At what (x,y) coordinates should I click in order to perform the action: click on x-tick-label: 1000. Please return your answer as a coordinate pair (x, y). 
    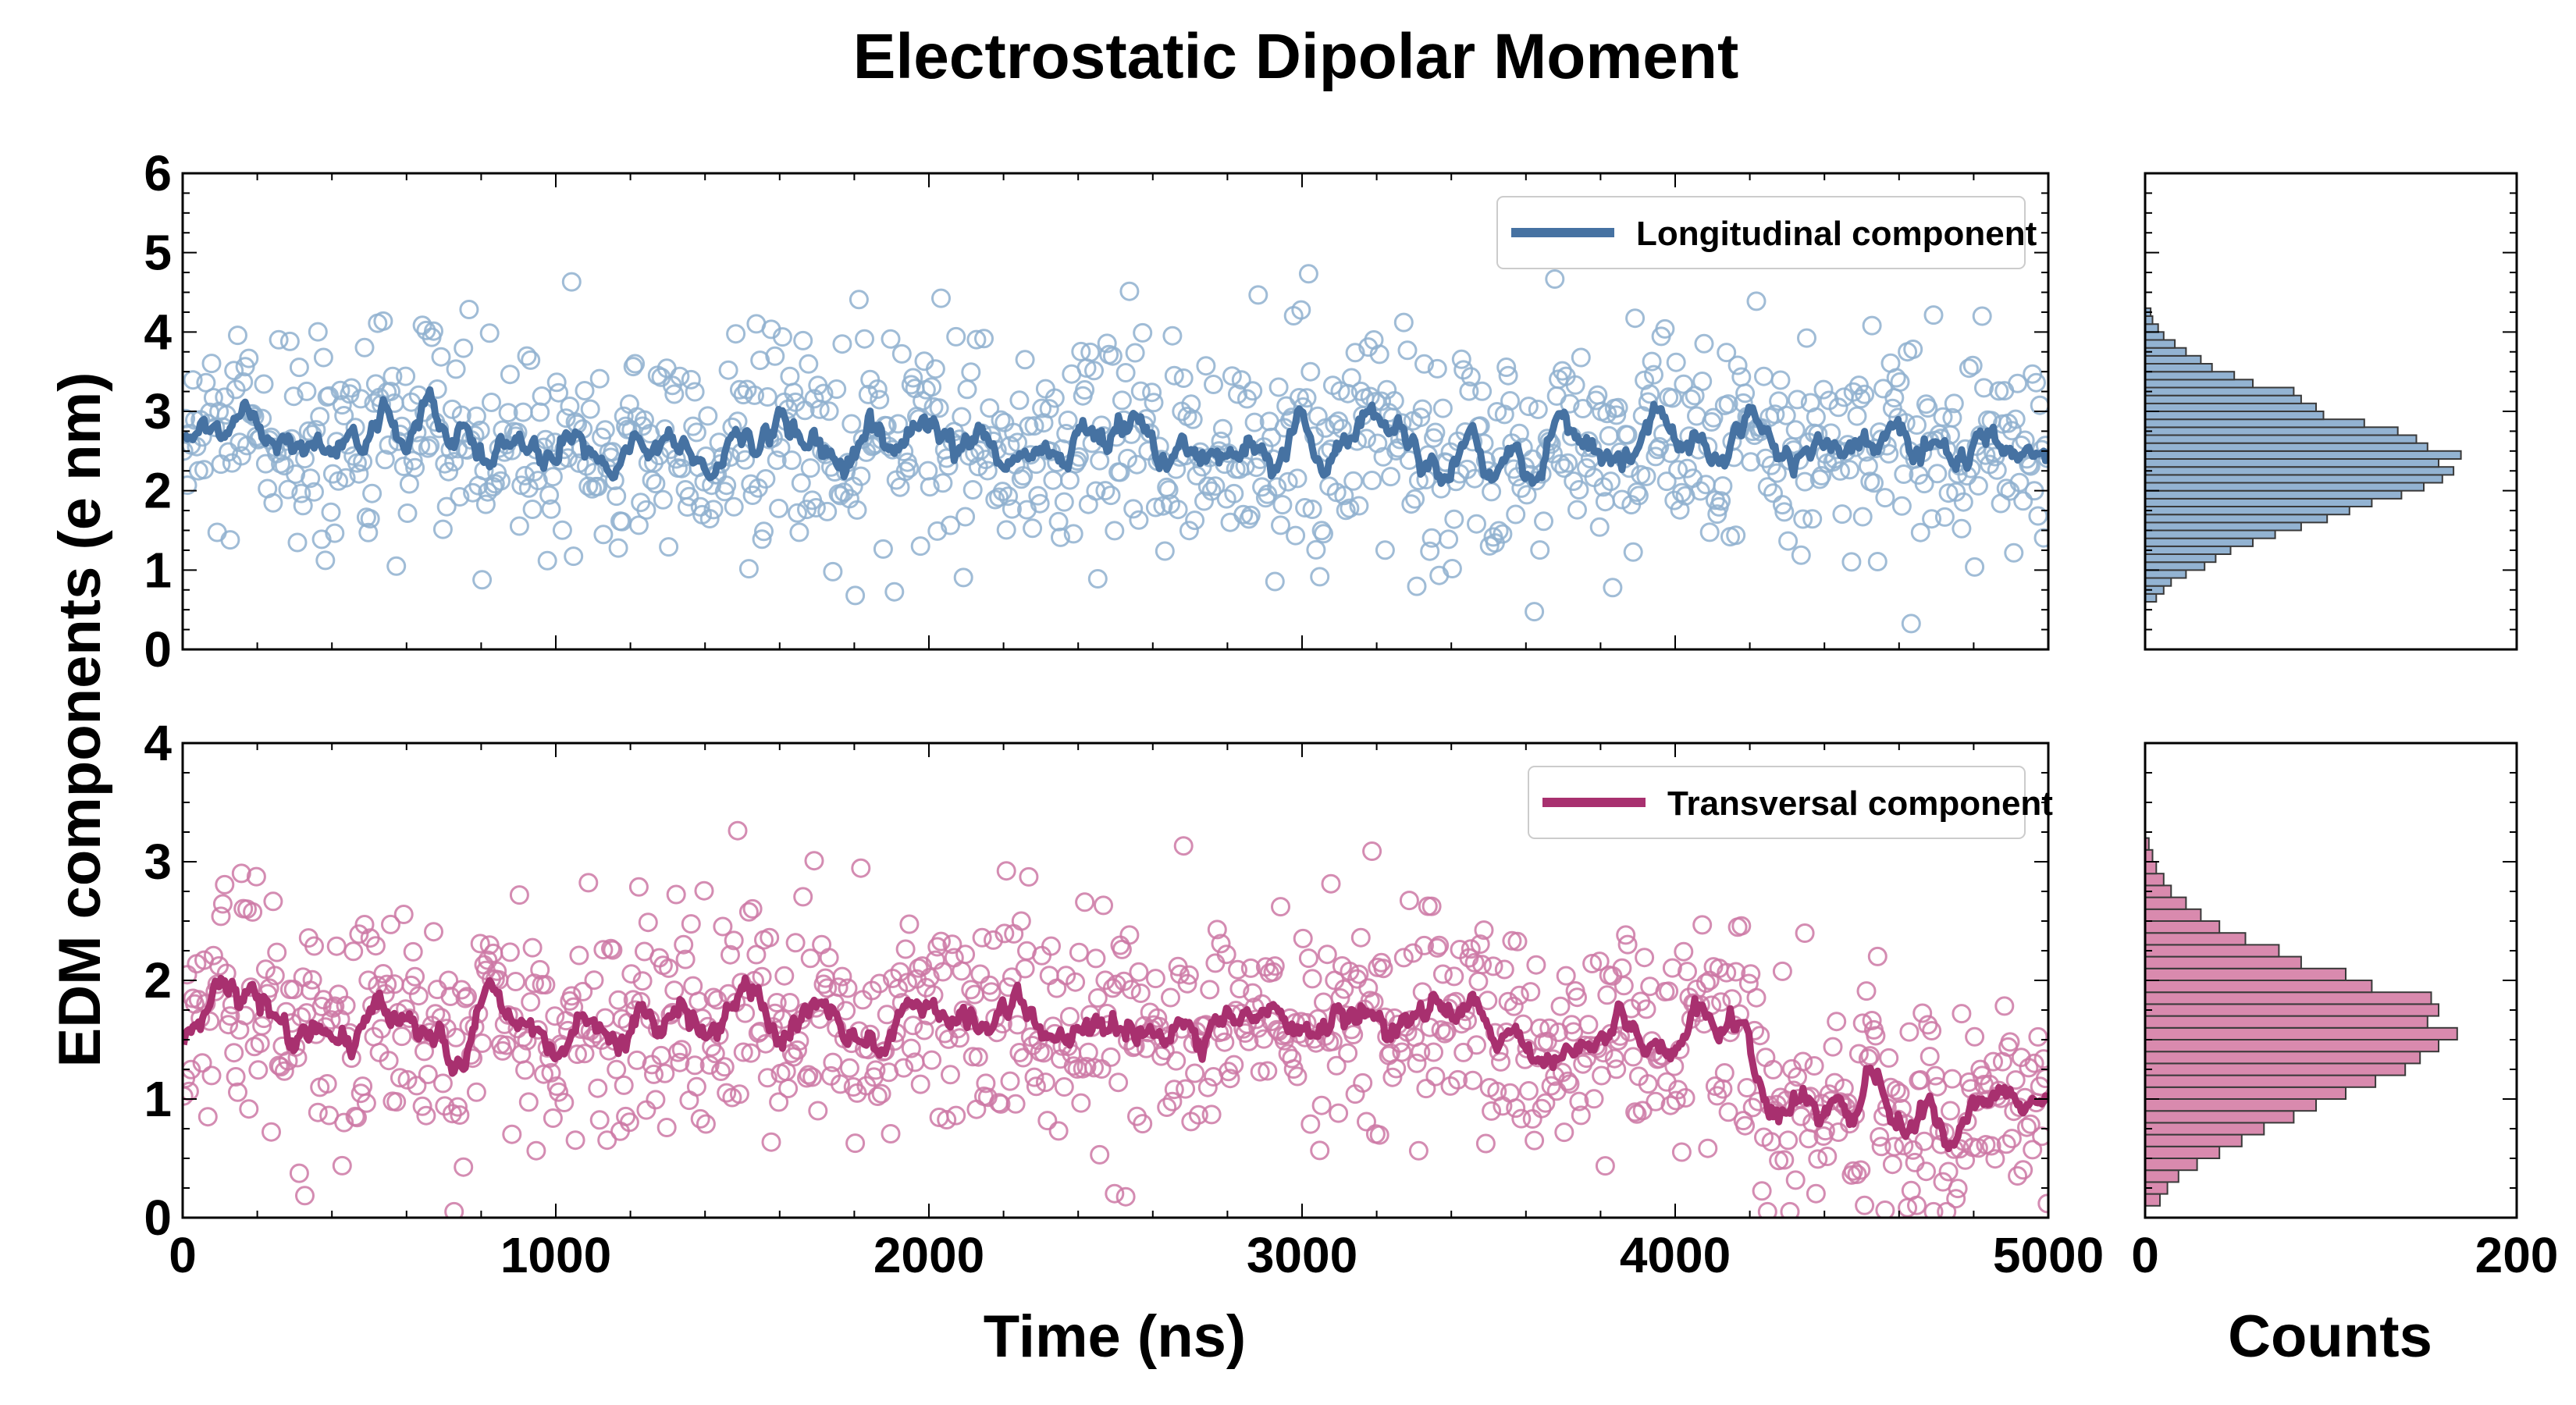
    Looking at the image, I should click on (555, 1255).